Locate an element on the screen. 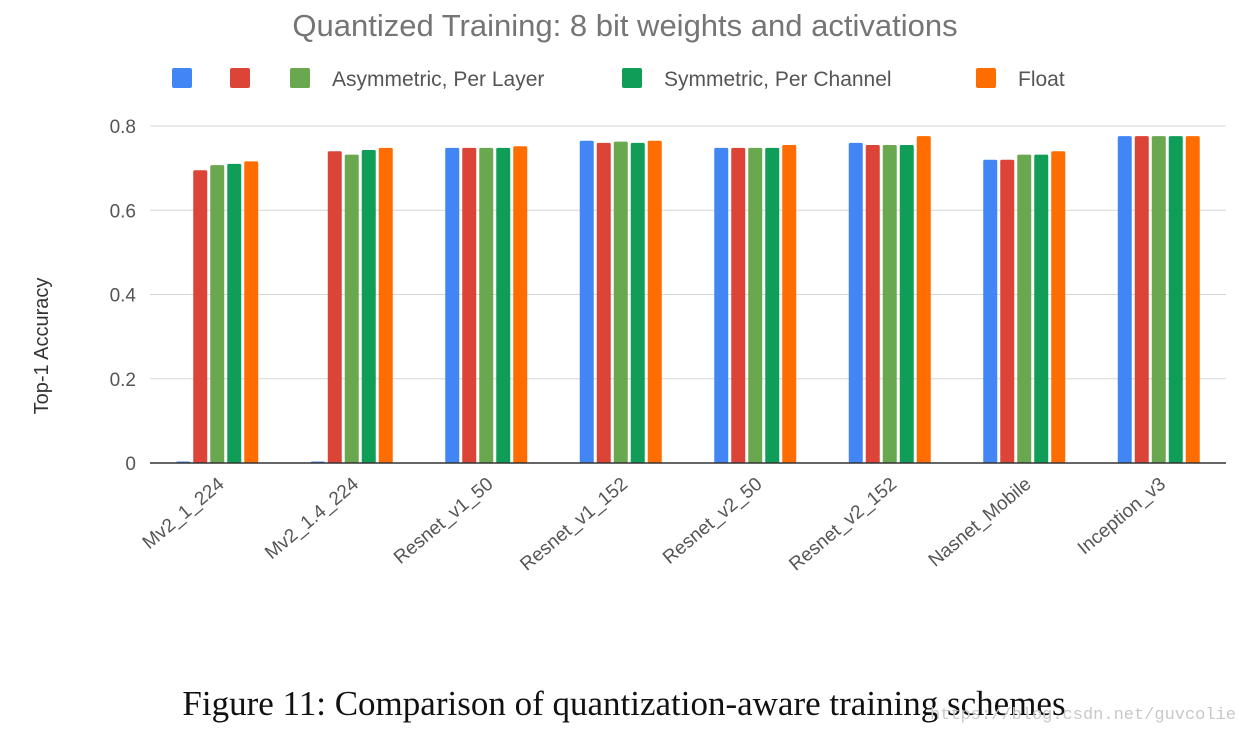  y-tick-label: 0.2 is located at coordinates (123, 380).